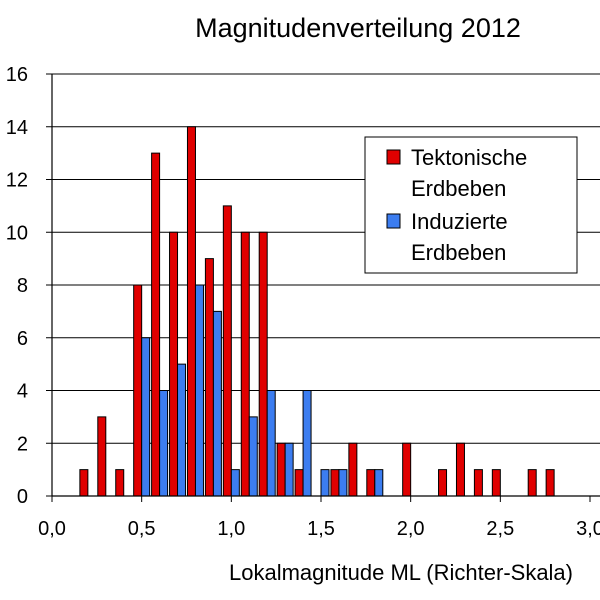  I want to click on x-tick-labels: 0,0 0,5 1,0 1,5 2,0 2,5 3,0, so click(319, 529).